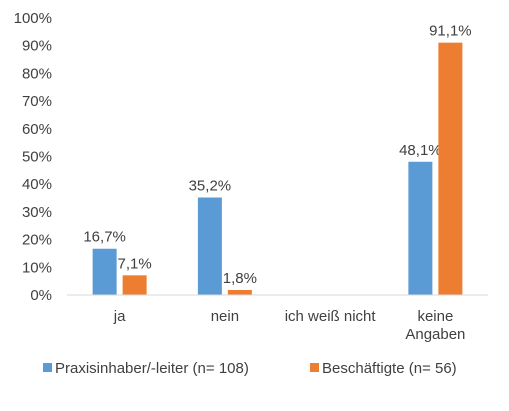 This screenshot has width=509, height=411. Describe the element at coordinates (135, 263) in the screenshot. I see `data-label: 7,1%` at that location.